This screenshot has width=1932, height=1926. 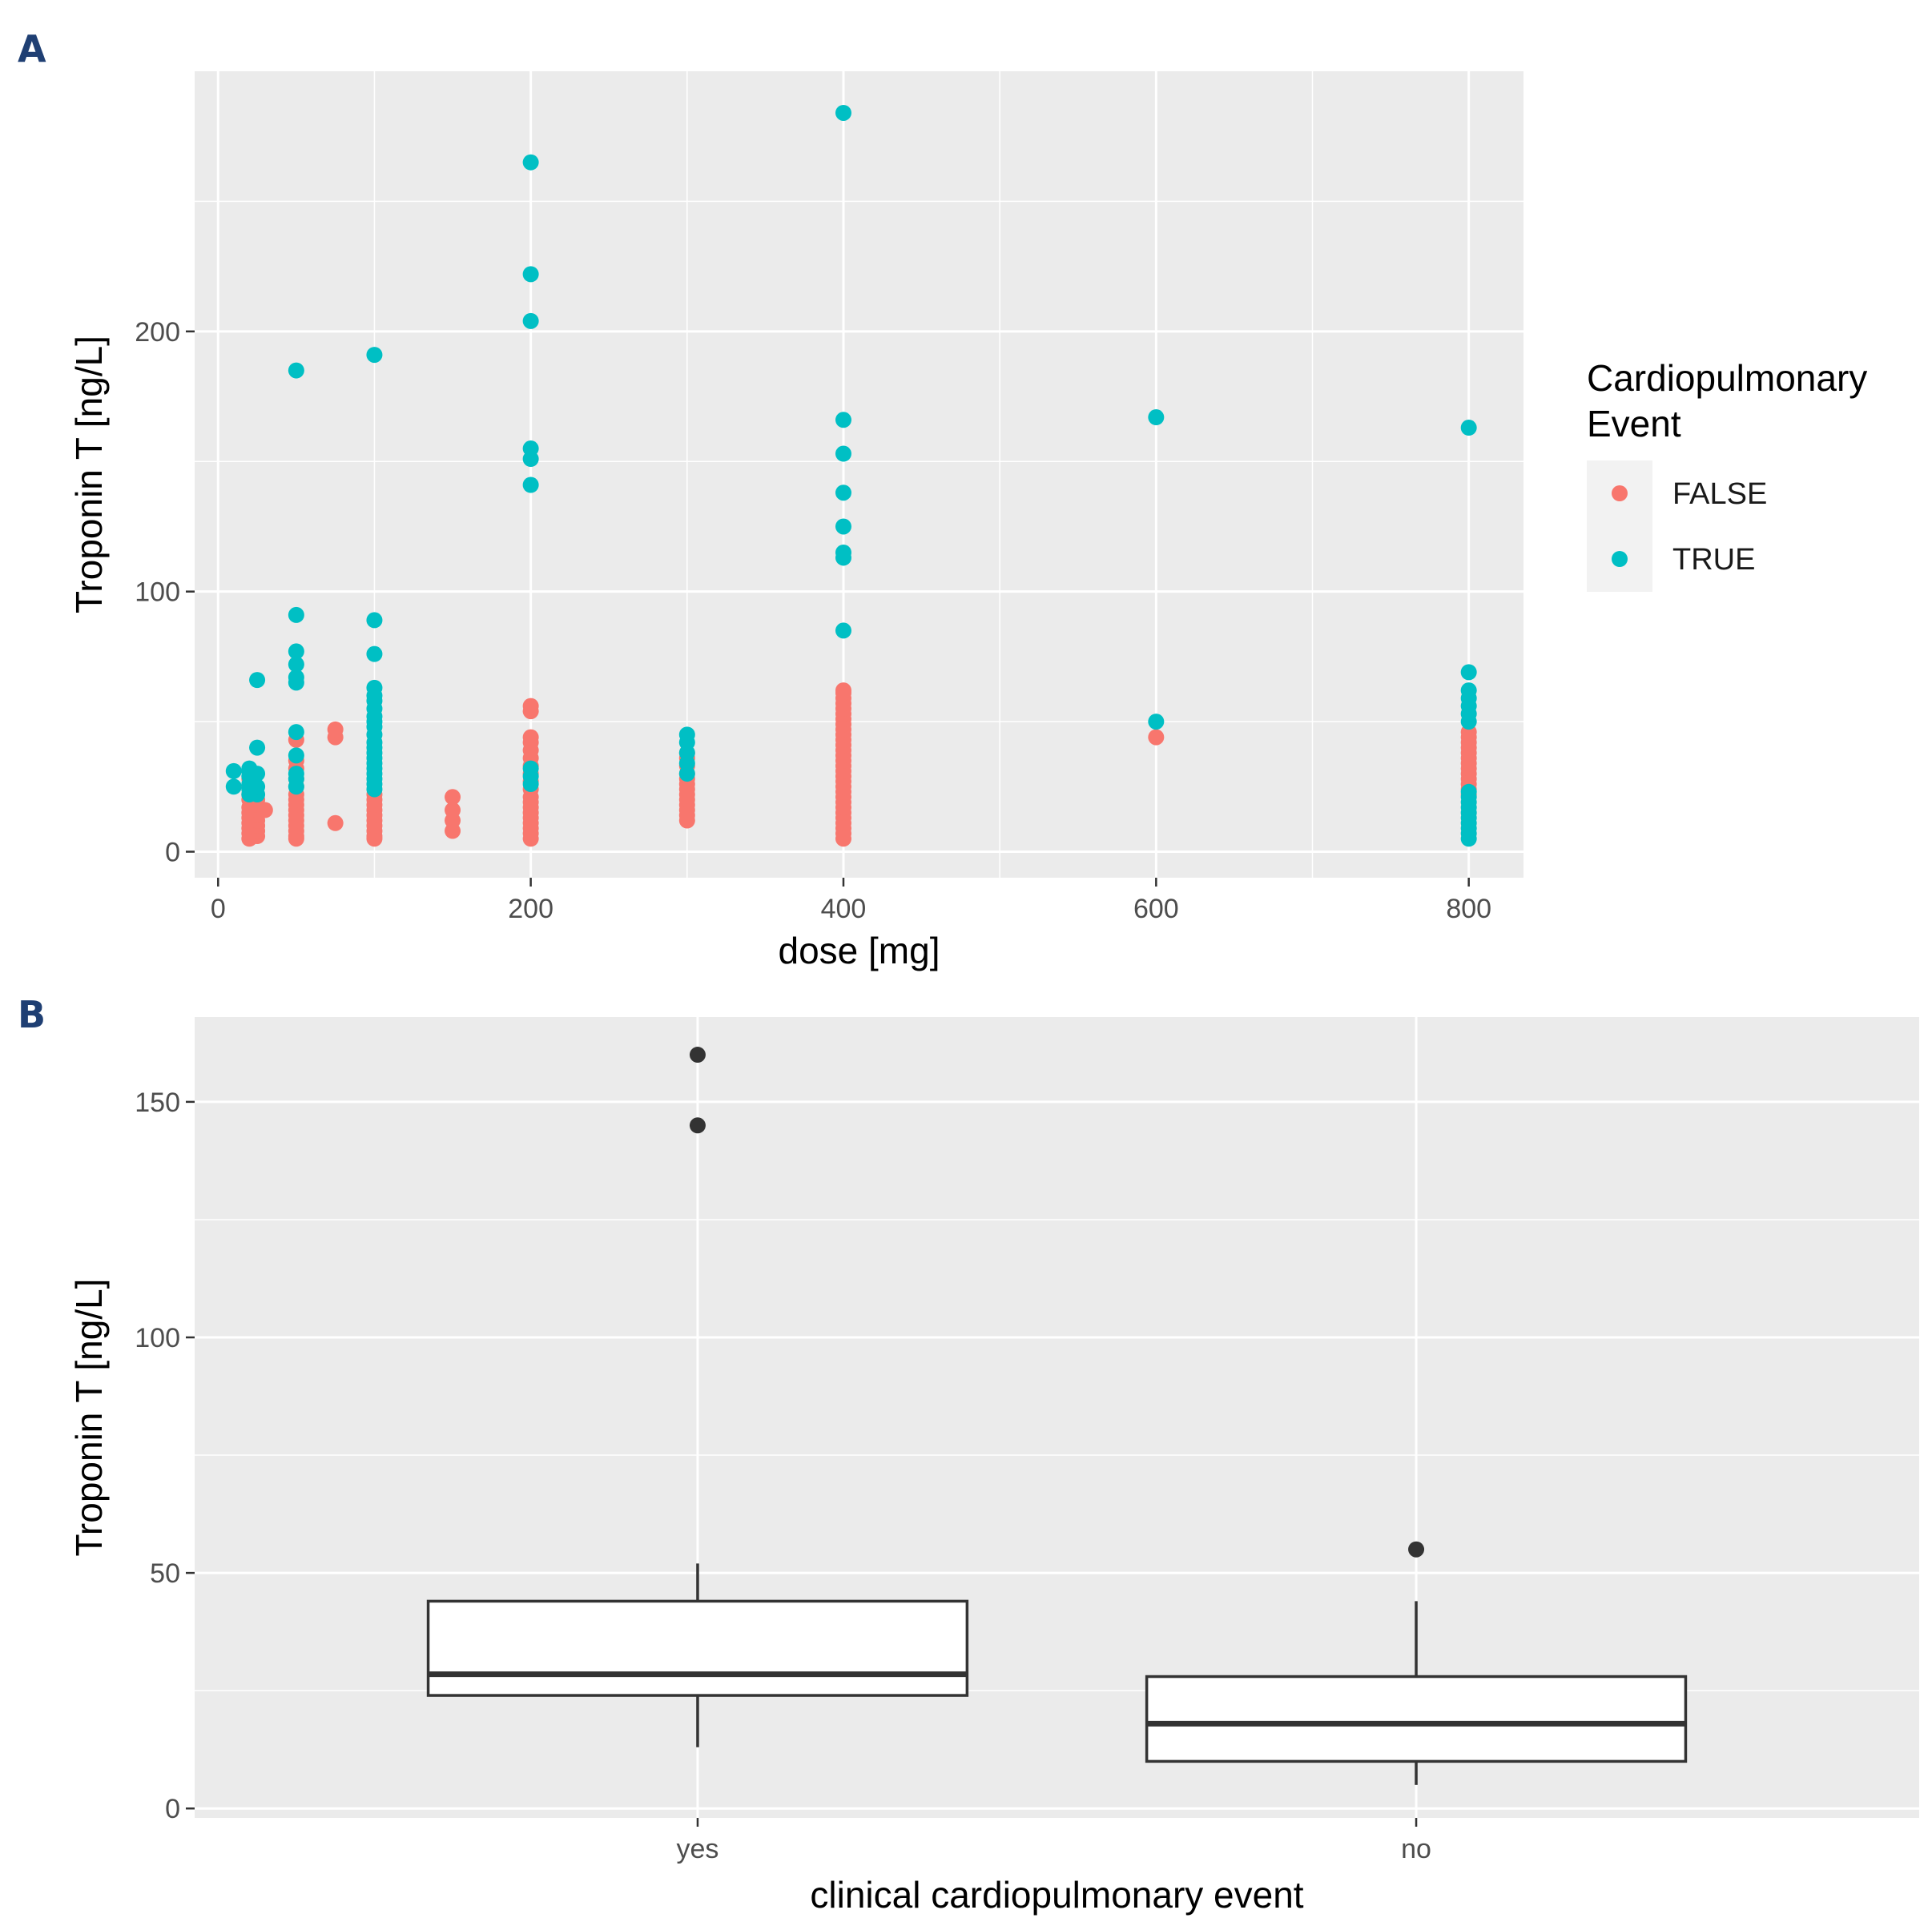 What do you see at coordinates (218, 909) in the screenshot?
I see `x-tick-label: 0` at bounding box center [218, 909].